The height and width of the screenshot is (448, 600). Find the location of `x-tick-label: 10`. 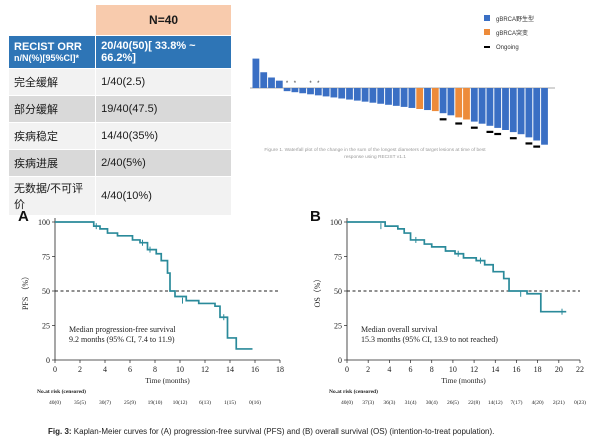

x-tick-label: 10 is located at coordinates (453, 369).